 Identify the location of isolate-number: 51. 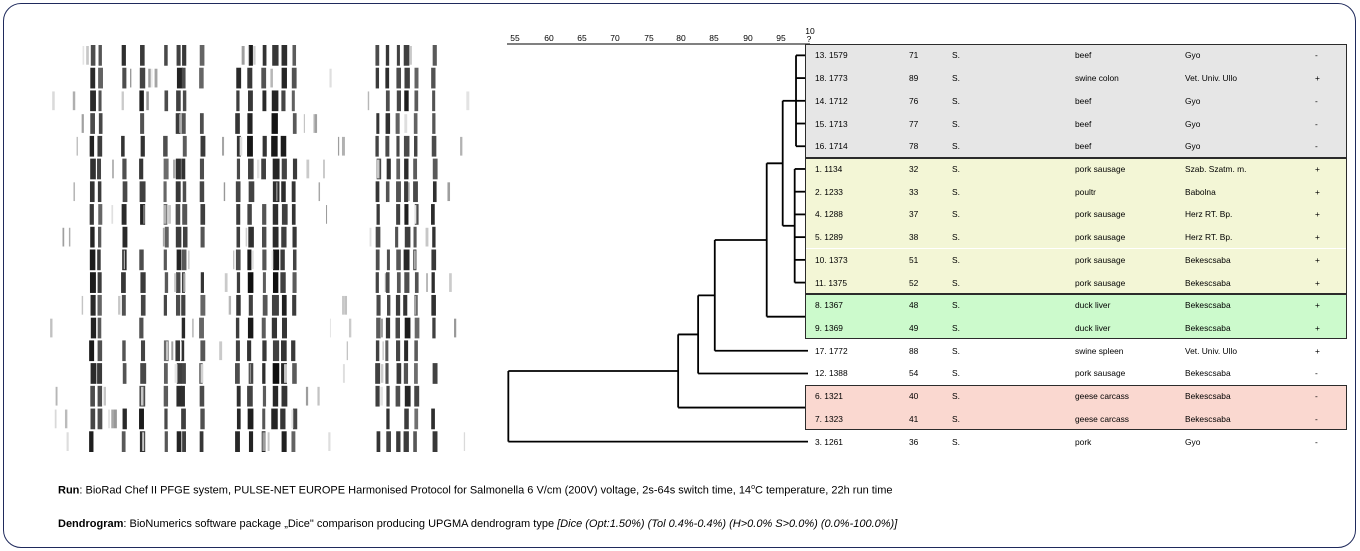
(914, 259).